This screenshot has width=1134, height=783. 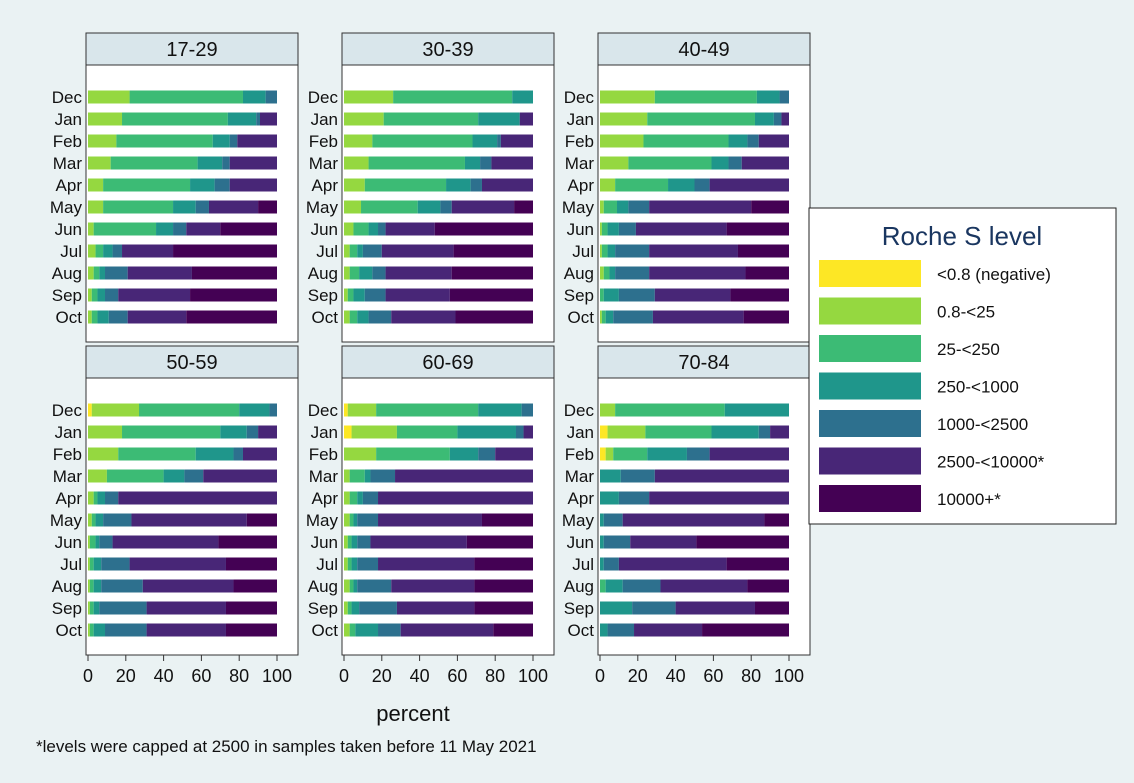 What do you see at coordinates (382, 676) in the screenshot?
I see `x-tick-label: 20` at bounding box center [382, 676].